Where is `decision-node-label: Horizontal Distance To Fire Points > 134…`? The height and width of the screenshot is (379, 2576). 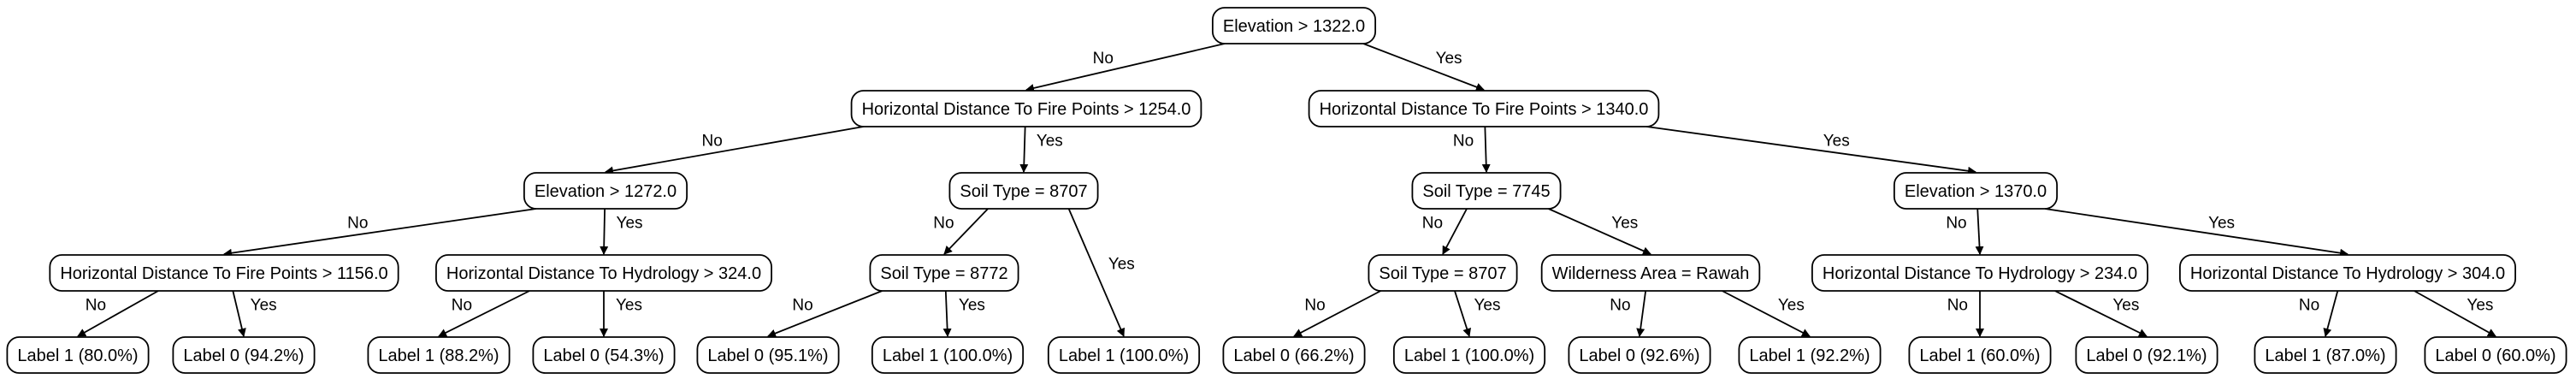
decision-node-label: Horizontal Distance To Fire Points > 134… is located at coordinates (1484, 109).